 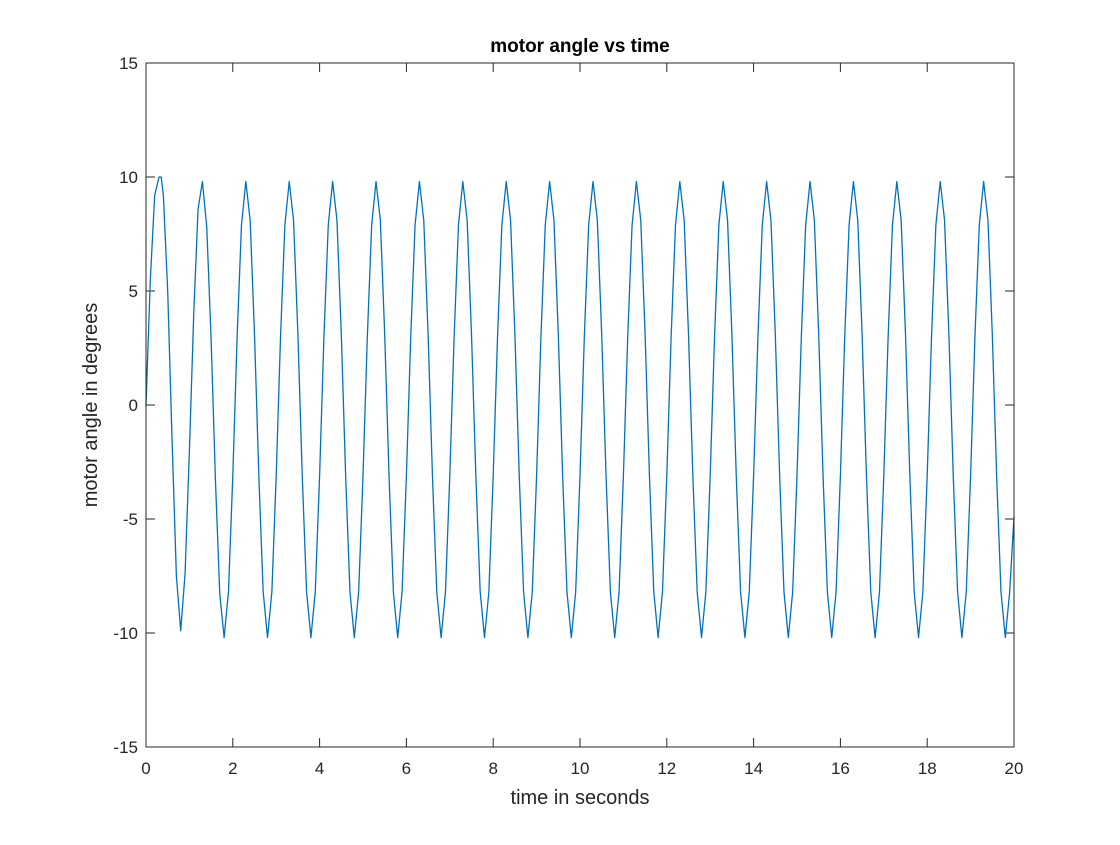 I want to click on x-tick-label: 6, so click(x=406, y=768).